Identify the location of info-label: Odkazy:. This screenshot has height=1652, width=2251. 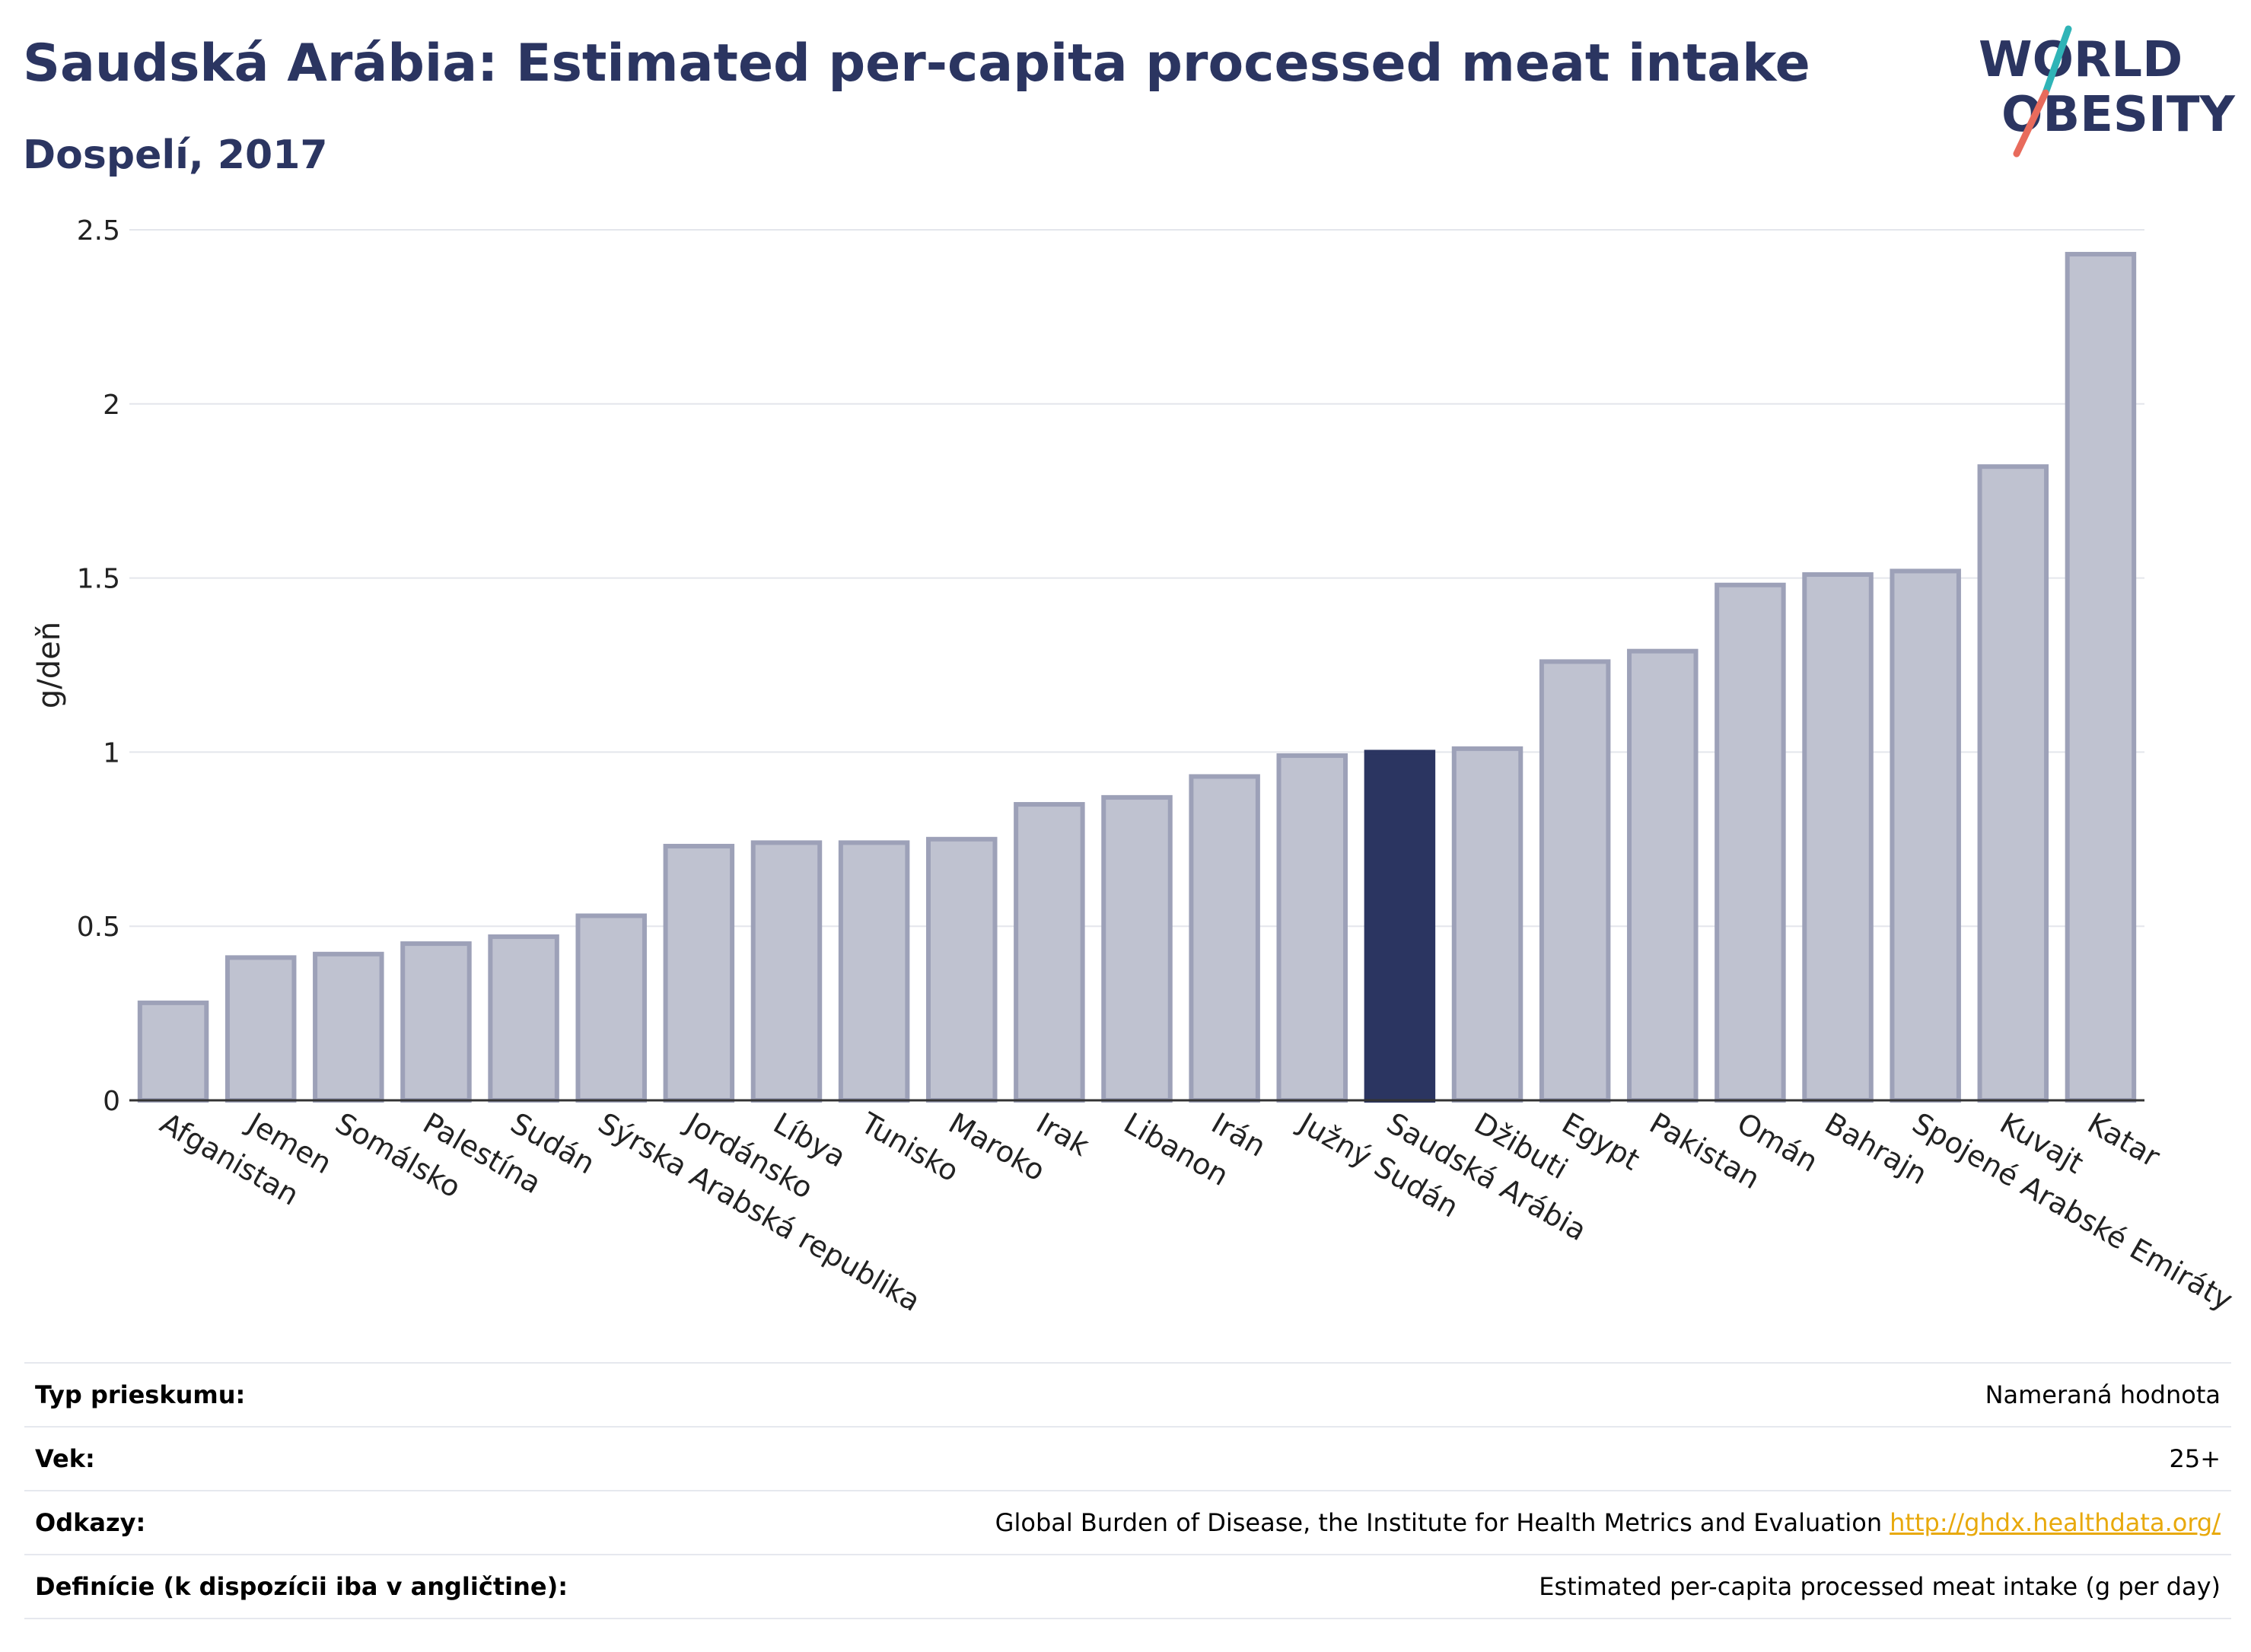
(90, 1522).